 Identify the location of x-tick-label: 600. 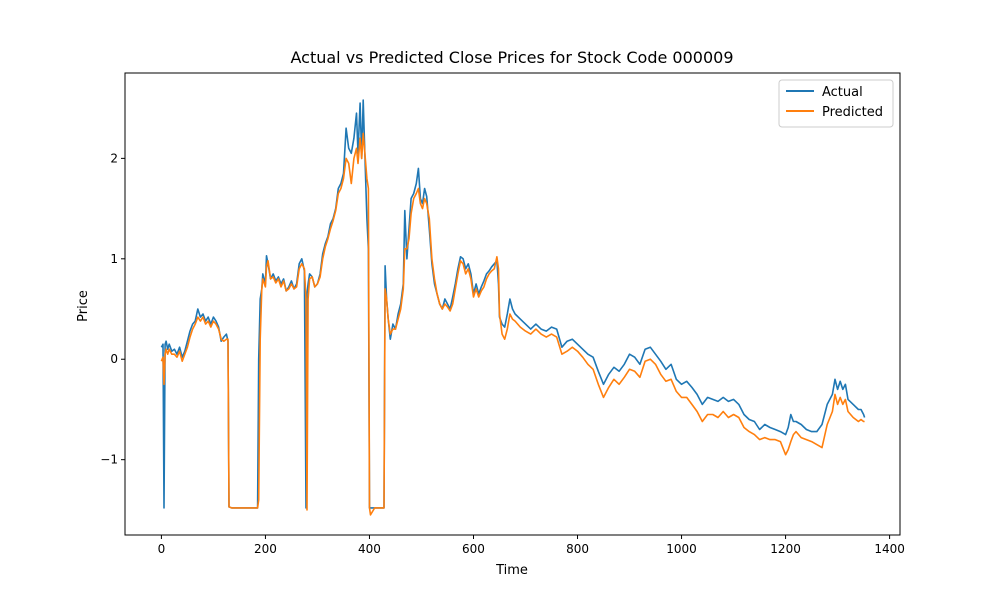
(473, 549).